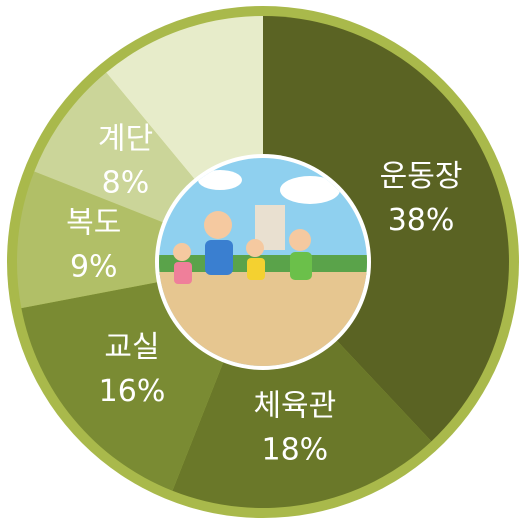 Image resolution: width=522 pixels, height=518 pixels. What do you see at coordinates (294, 405) in the screenshot?
I see `slice-label: 체육관` at bounding box center [294, 405].